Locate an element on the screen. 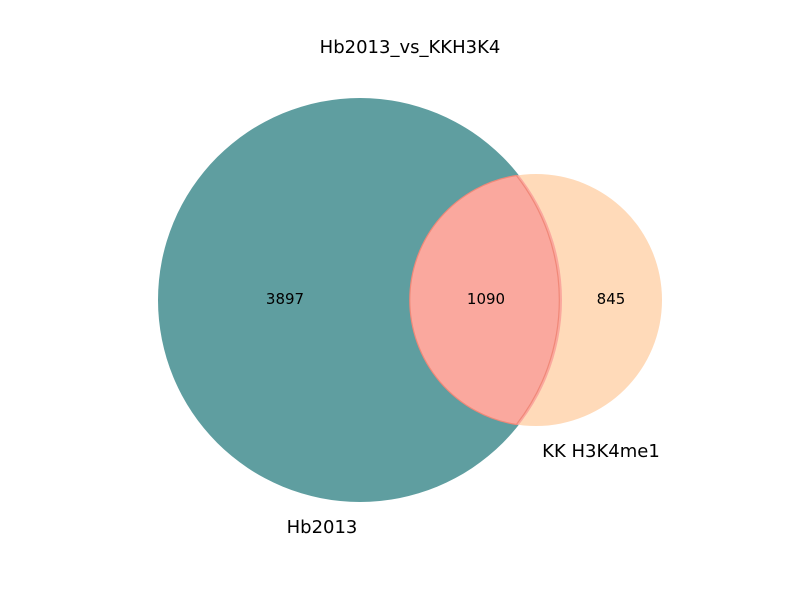 The height and width of the screenshot is (600, 800). intersection-region is located at coordinates (486, 300).